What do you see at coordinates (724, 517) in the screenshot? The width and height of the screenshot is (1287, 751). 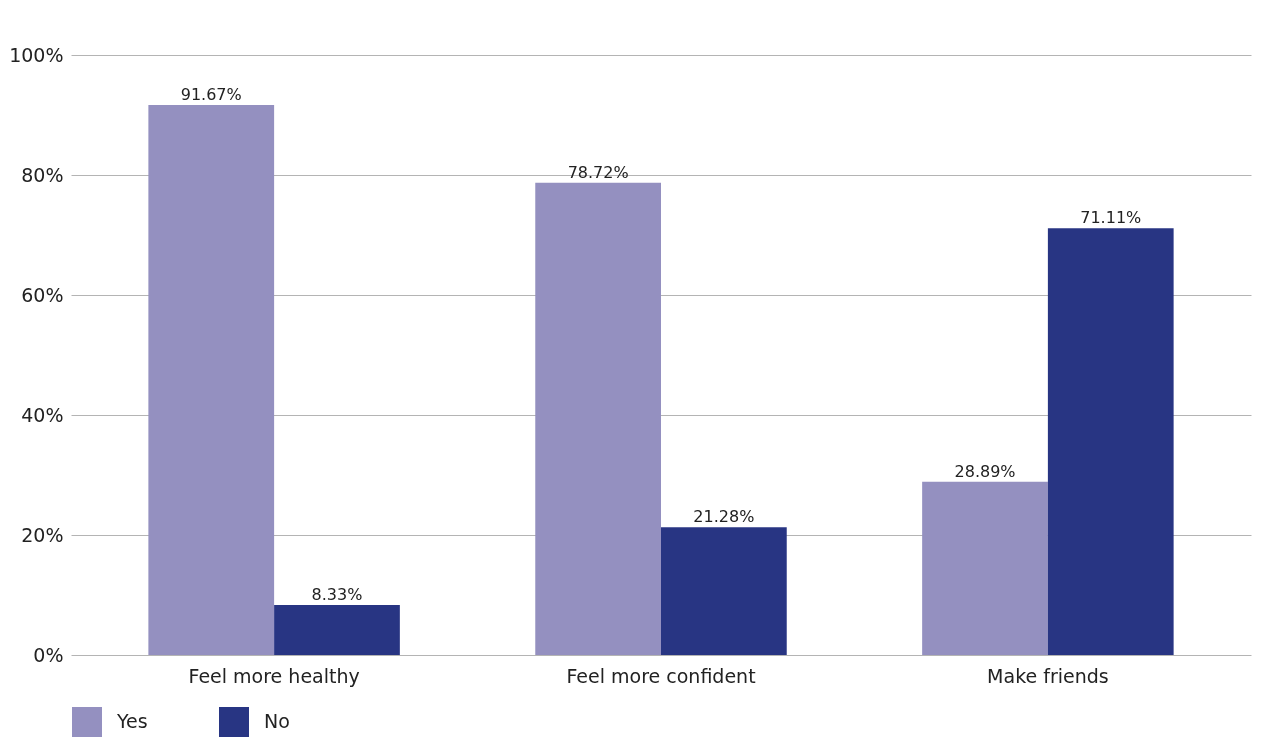 I see `data-label: 21.28%` at bounding box center [724, 517].